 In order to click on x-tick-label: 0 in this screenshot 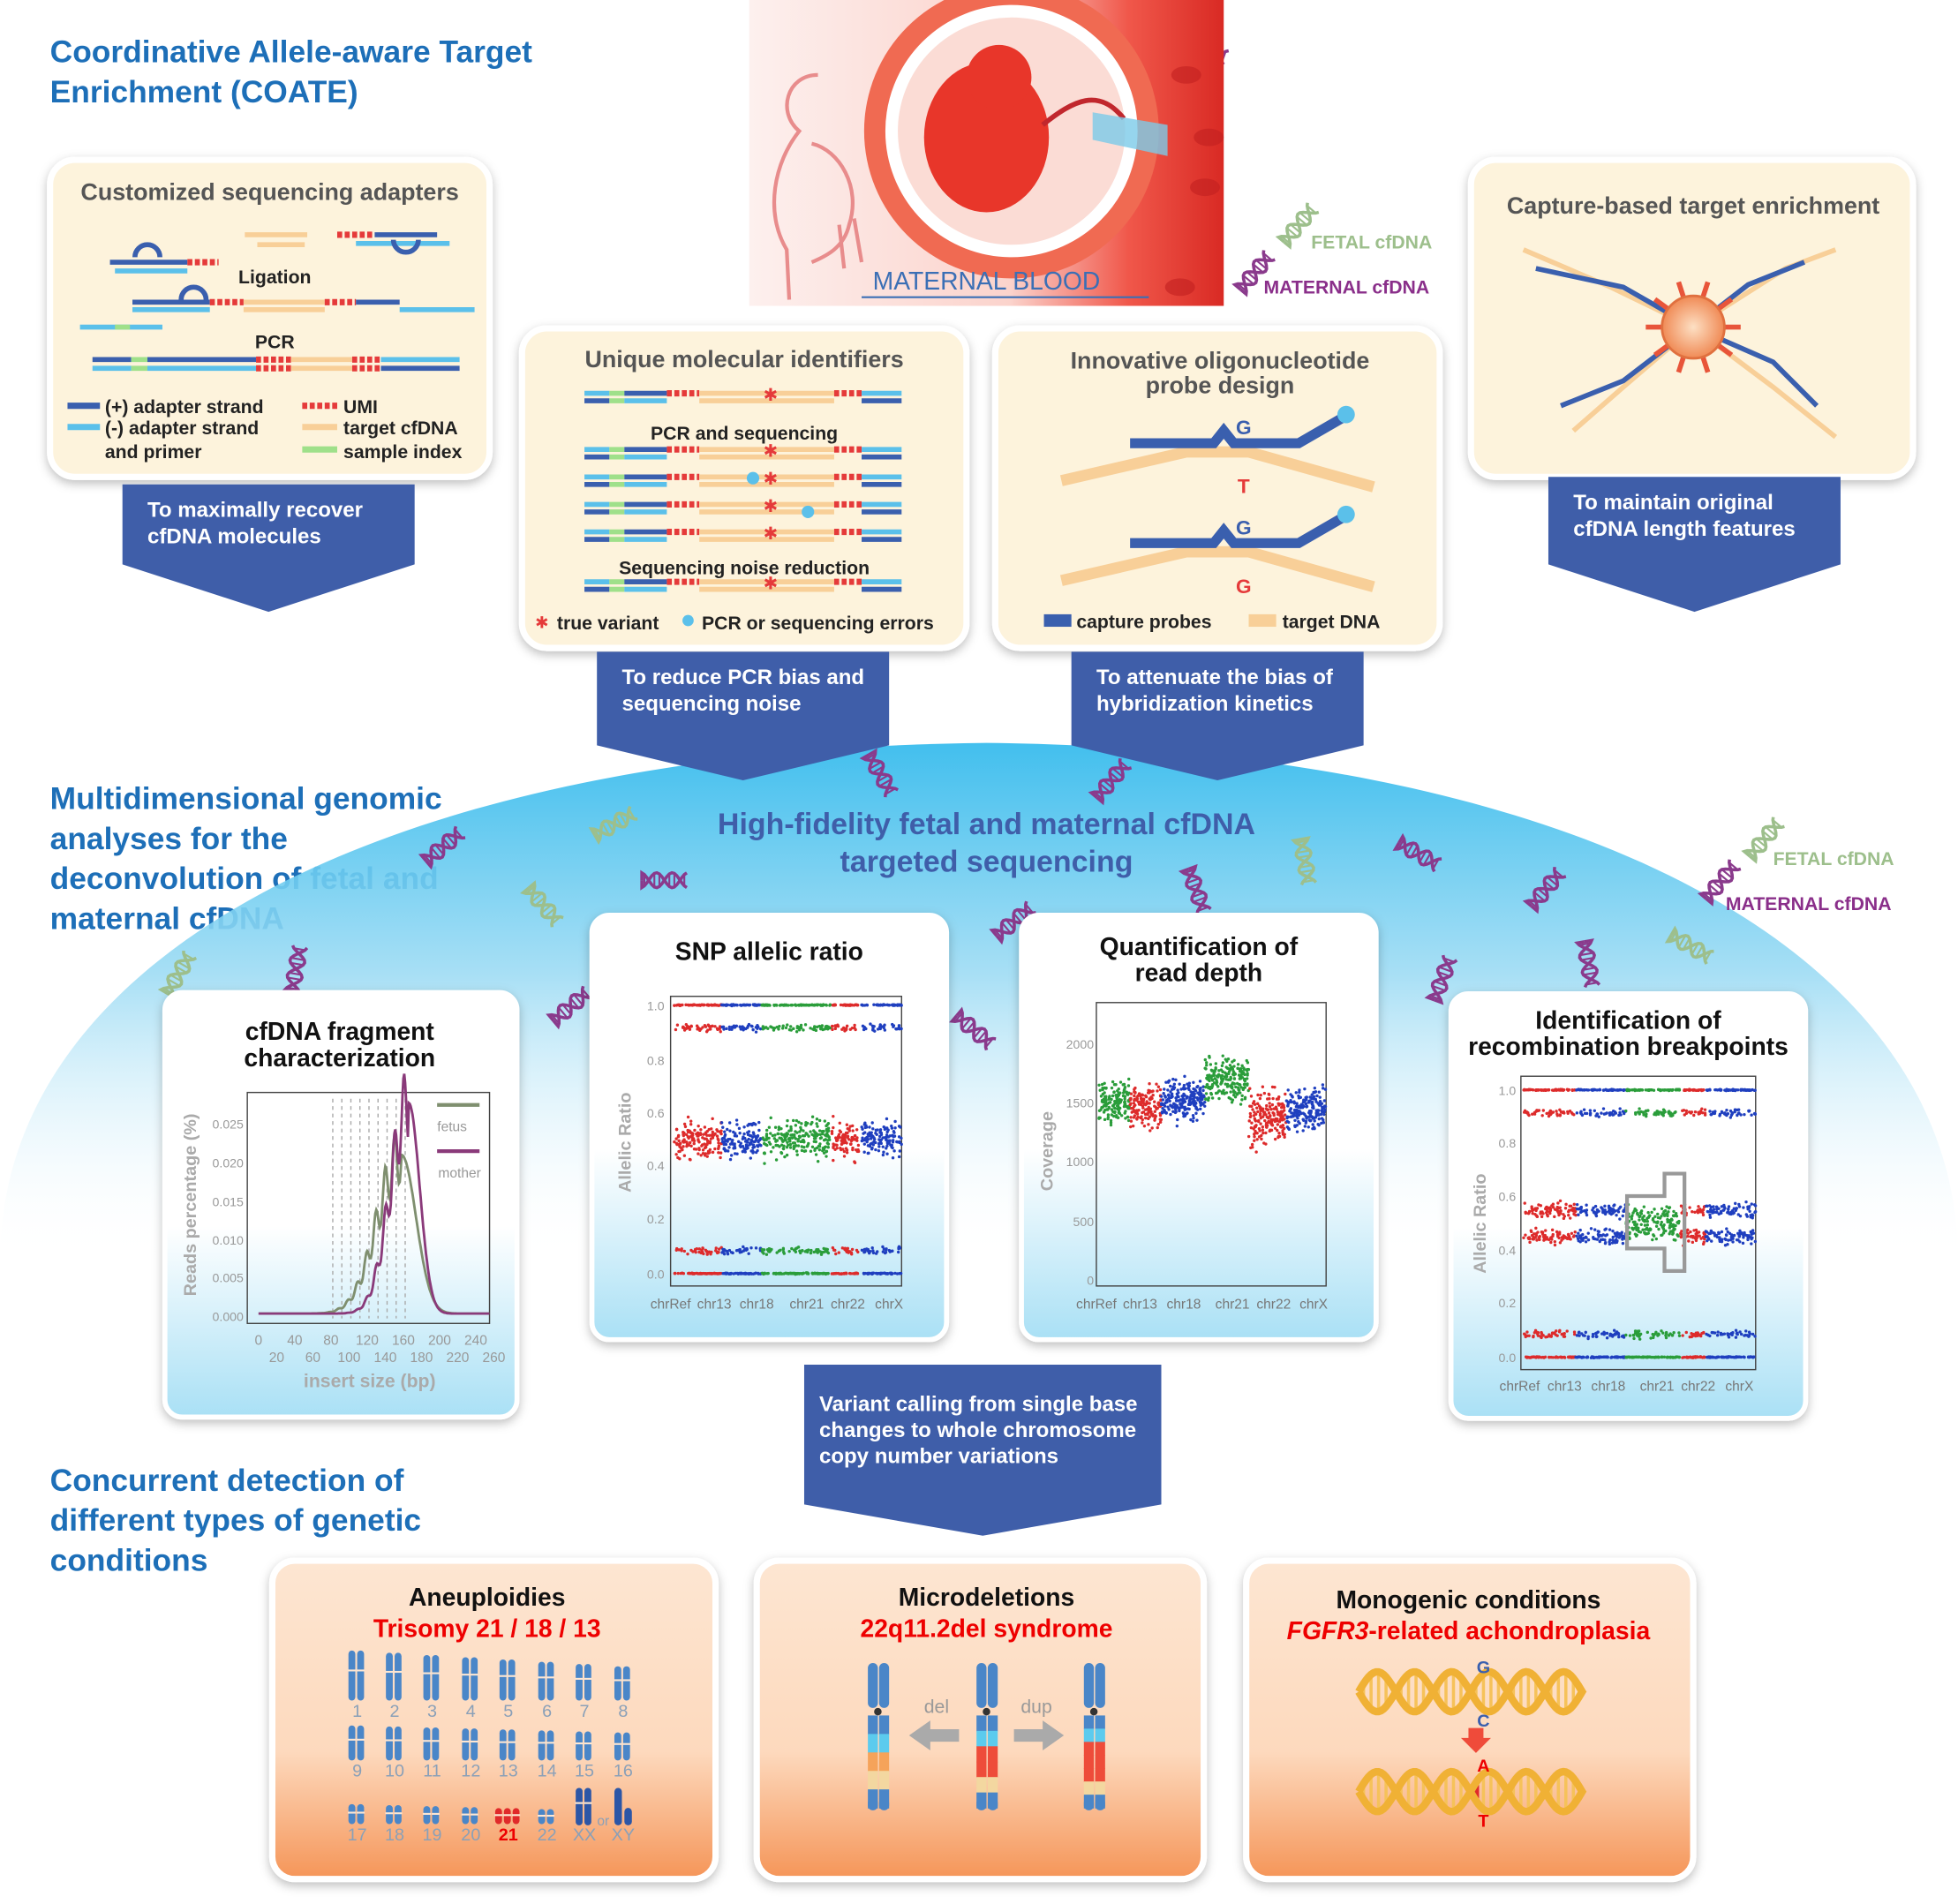, I will do `click(259, 1340)`.